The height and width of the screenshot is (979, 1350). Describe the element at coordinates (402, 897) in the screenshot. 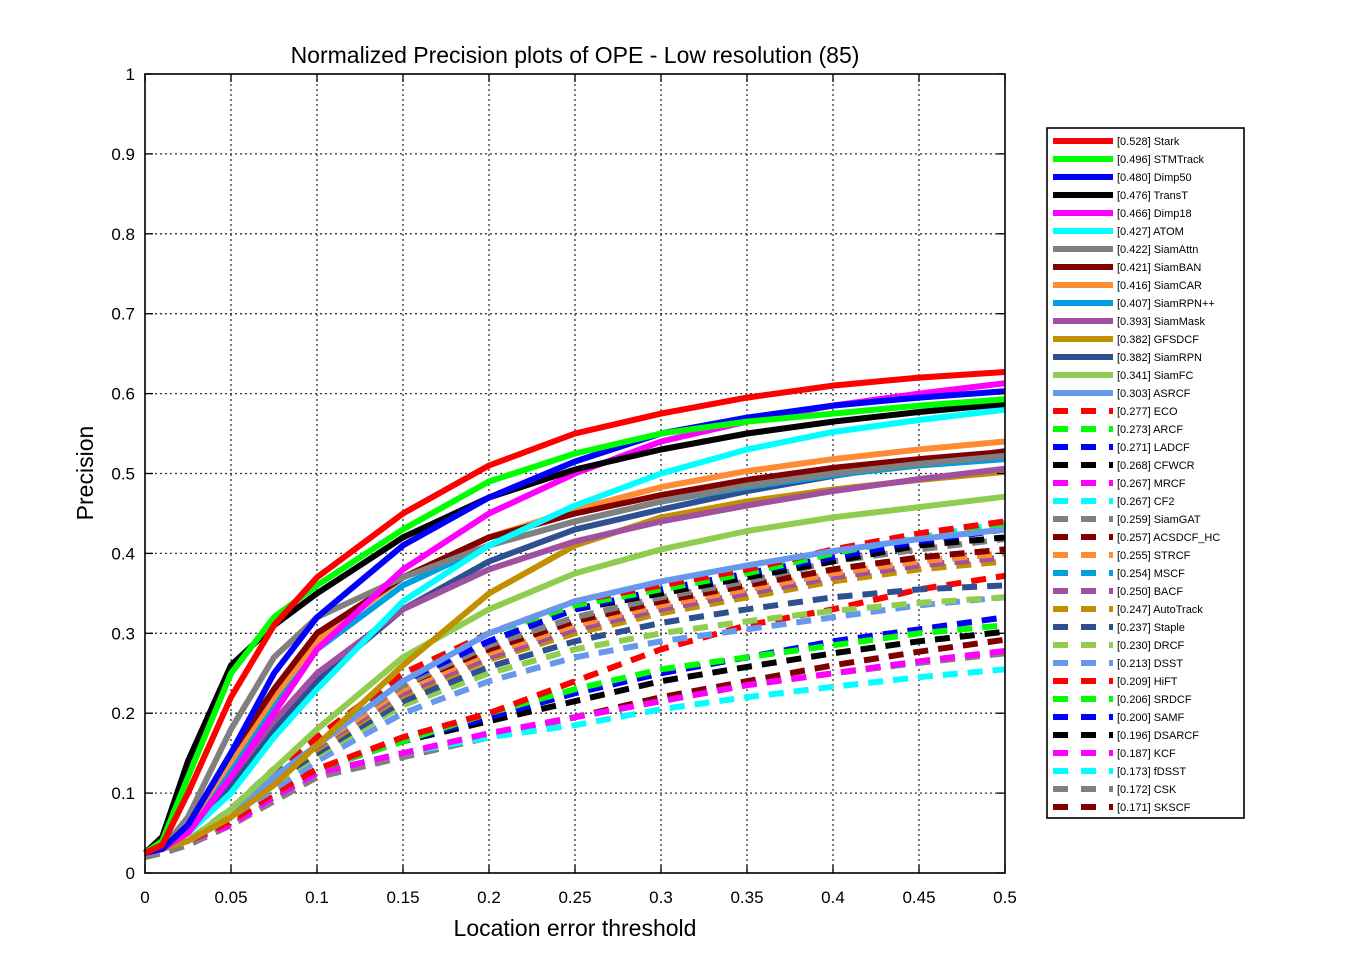

I see `x-tick-label: 0.15` at that location.